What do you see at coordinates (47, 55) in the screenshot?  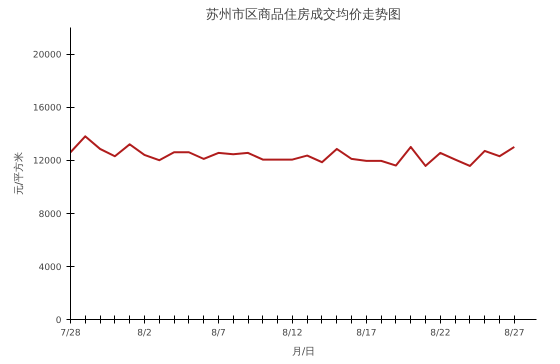 I see `y-tick-label: 20000` at bounding box center [47, 55].